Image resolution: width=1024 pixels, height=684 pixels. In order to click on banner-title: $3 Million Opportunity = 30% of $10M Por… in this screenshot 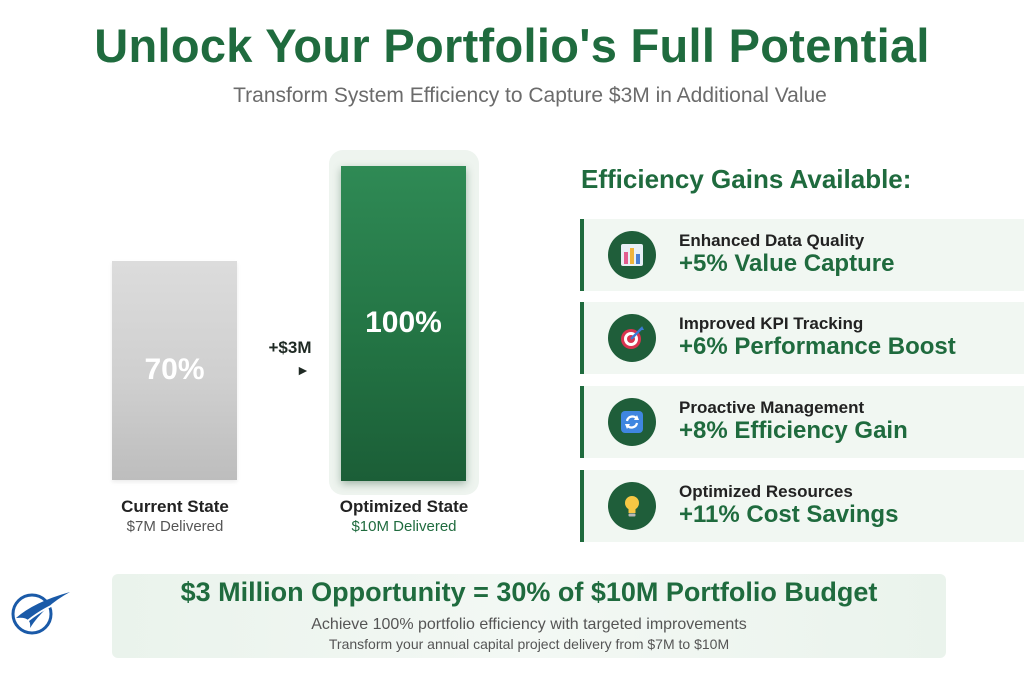, I will do `click(529, 592)`.